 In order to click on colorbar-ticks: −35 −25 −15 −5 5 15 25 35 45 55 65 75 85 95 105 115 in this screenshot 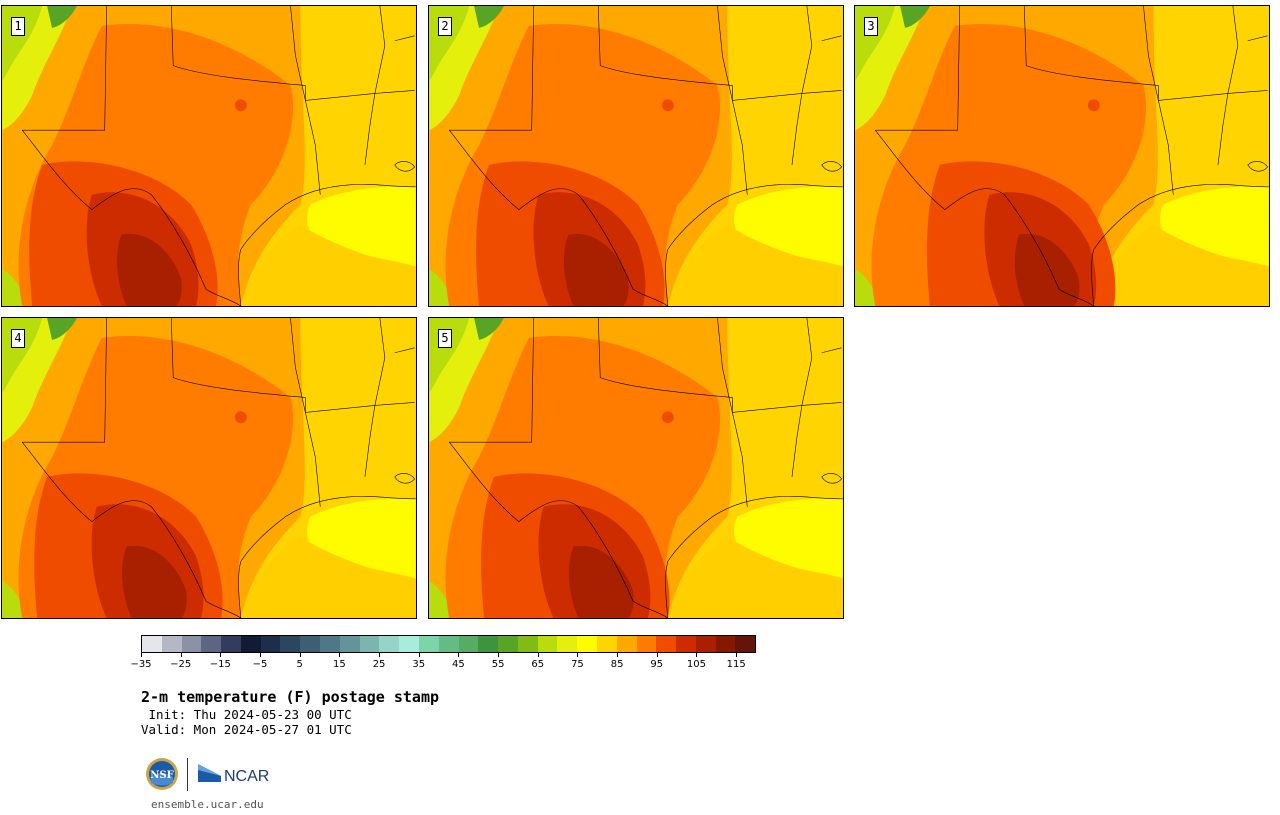, I will do `click(443, 663)`.